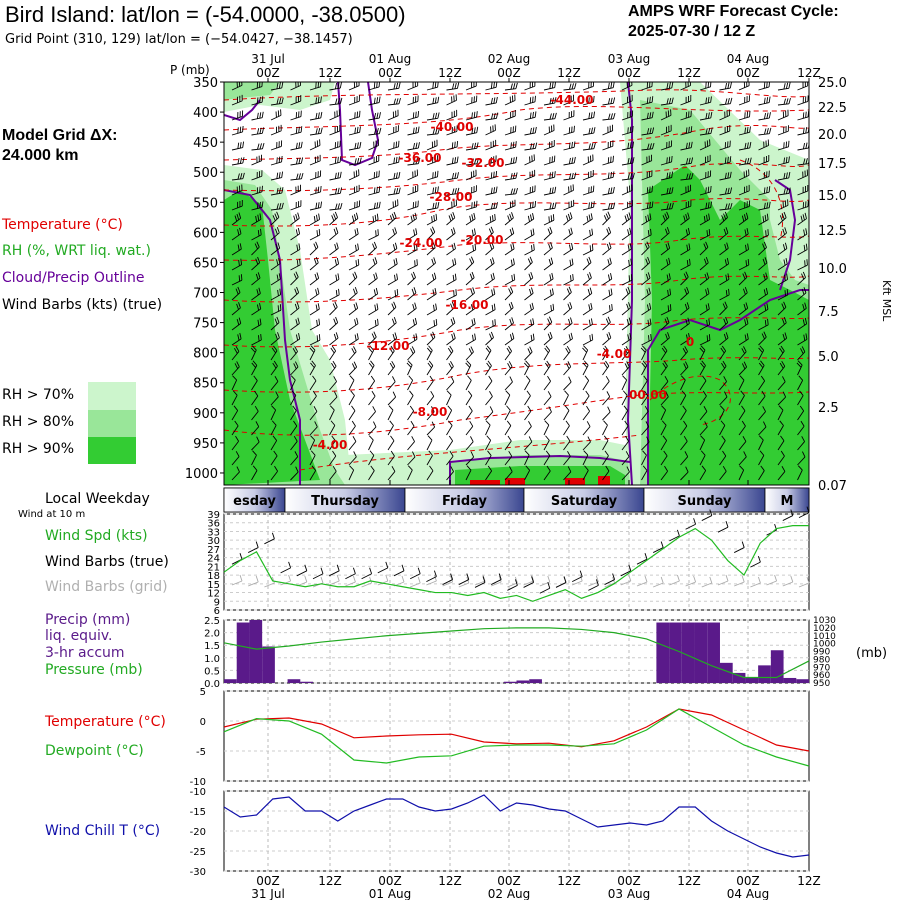 The width and height of the screenshot is (900, 900). What do you see at coordinates (213, 550) in the screenshot?
I see `wind-speed-tick: 27` at bounding box center [213, 550].